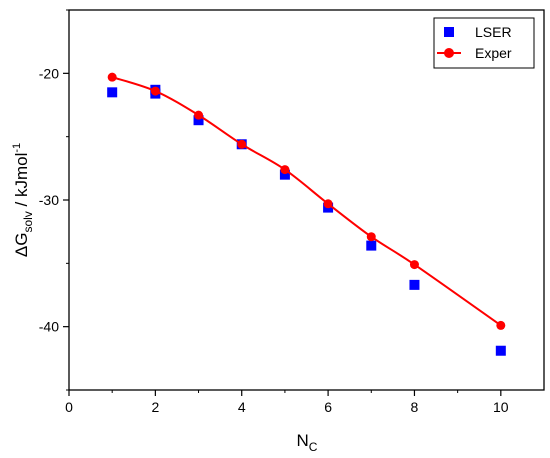  Describe the element at coordinates (449, 32) in the screenshot. I see `legend-lser-marker` at that location.